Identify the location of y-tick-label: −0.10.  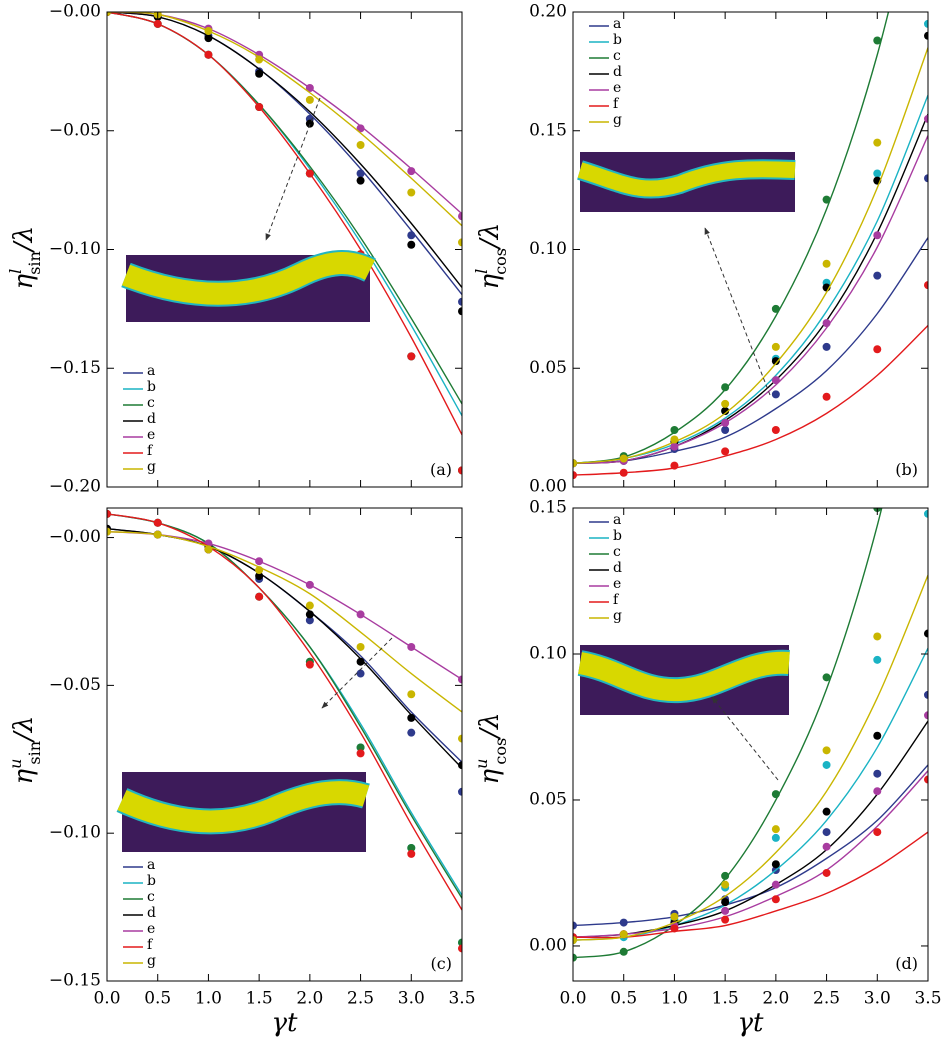
(75, 249).